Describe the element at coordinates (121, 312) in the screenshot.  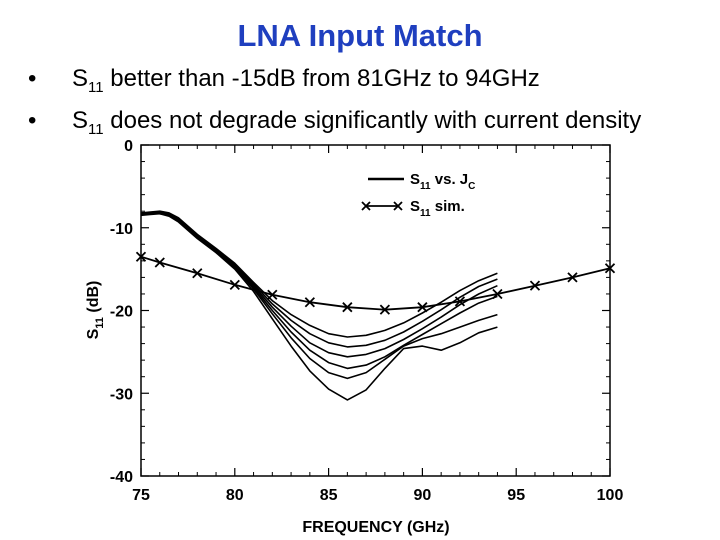
I see `y-tick-label: -20` at that location.